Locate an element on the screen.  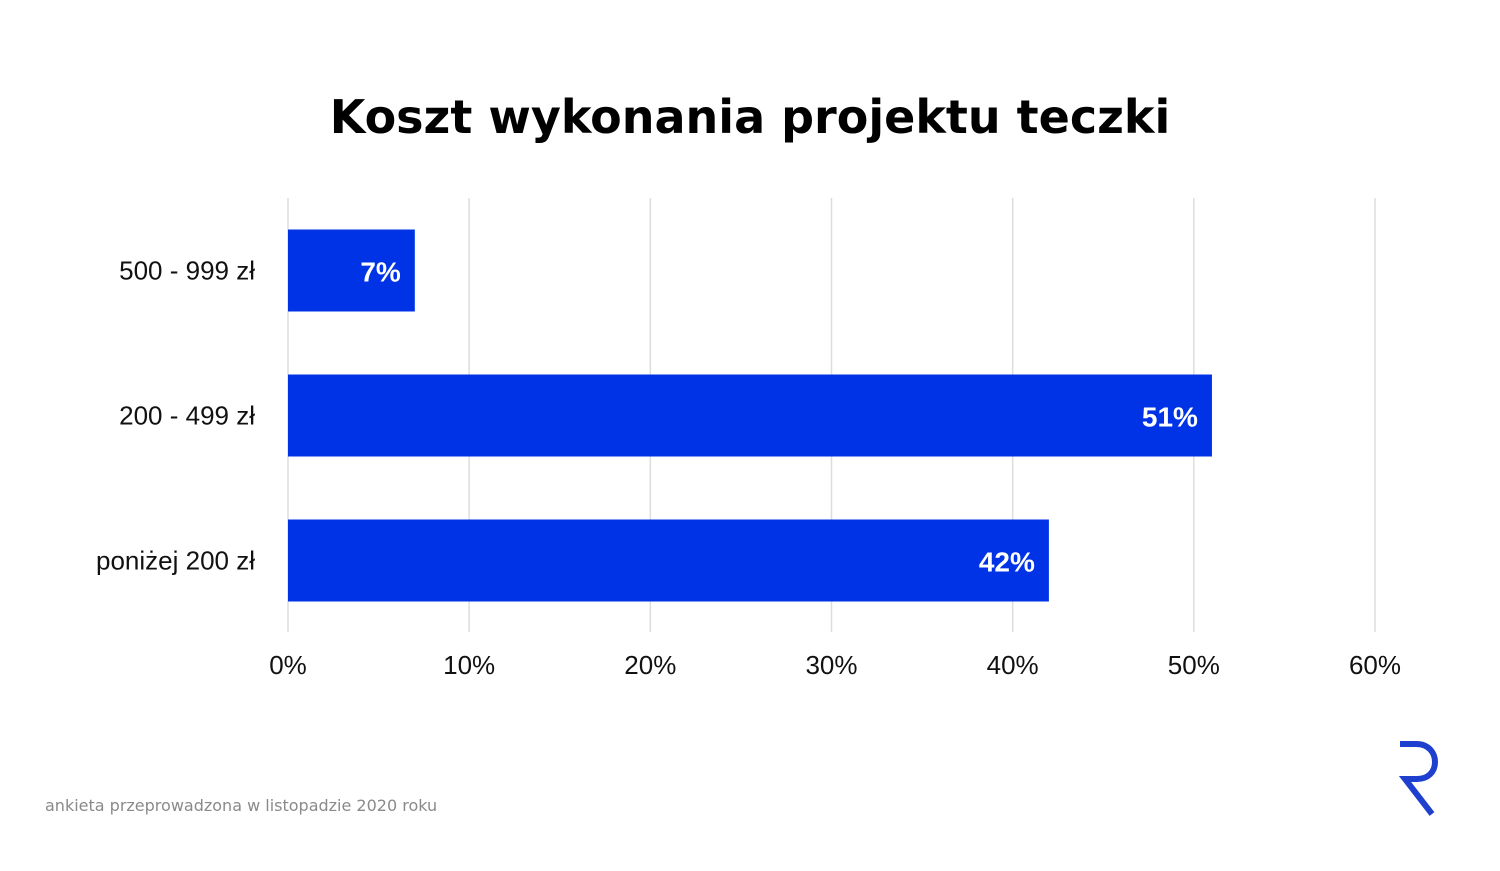
category-labels: 500 - 999 zł 200 - 499 zł poniżej 200 zł is located at coordinates (175, 416).